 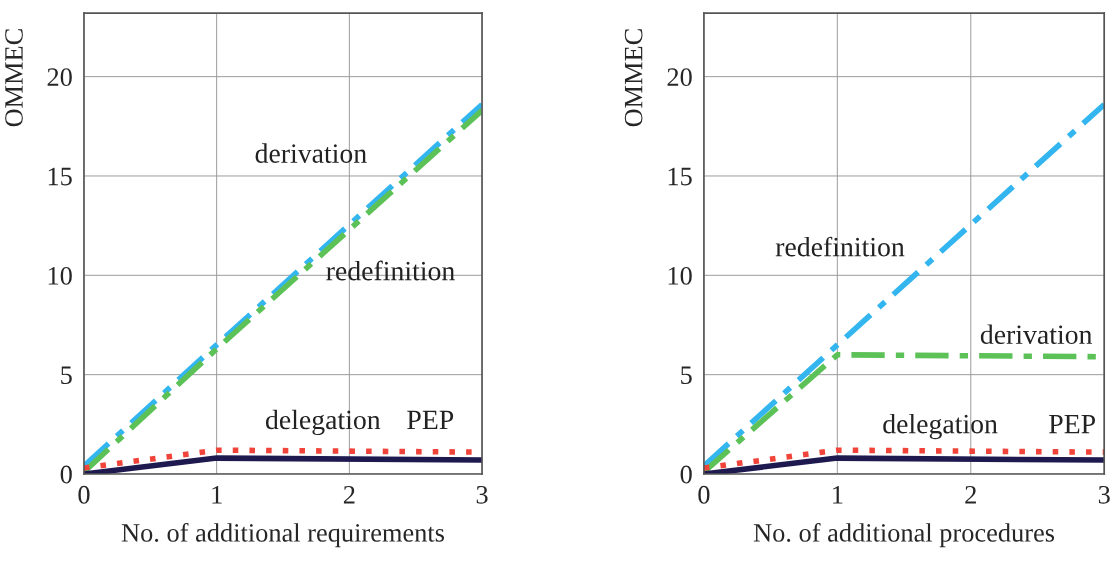 I want to click on x-axis-title: No. of additional procedures, so click(x=904, y=535).